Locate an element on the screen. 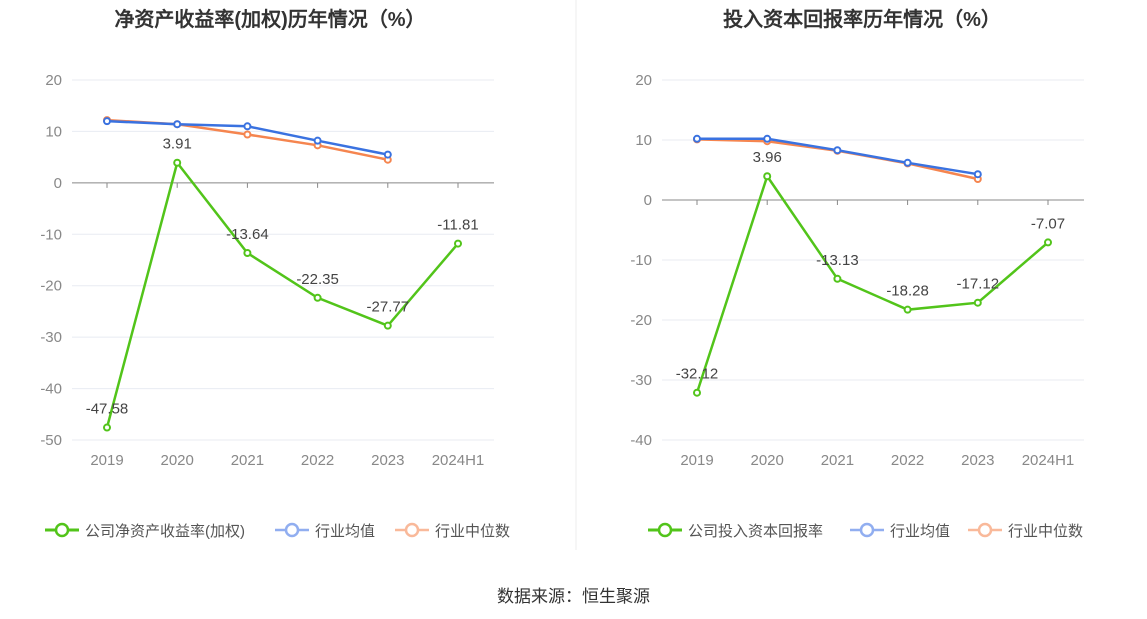 The image size is (1147, 619). legend-label: 公司净资产收益率(加权) is located at coordinates (165, 531).